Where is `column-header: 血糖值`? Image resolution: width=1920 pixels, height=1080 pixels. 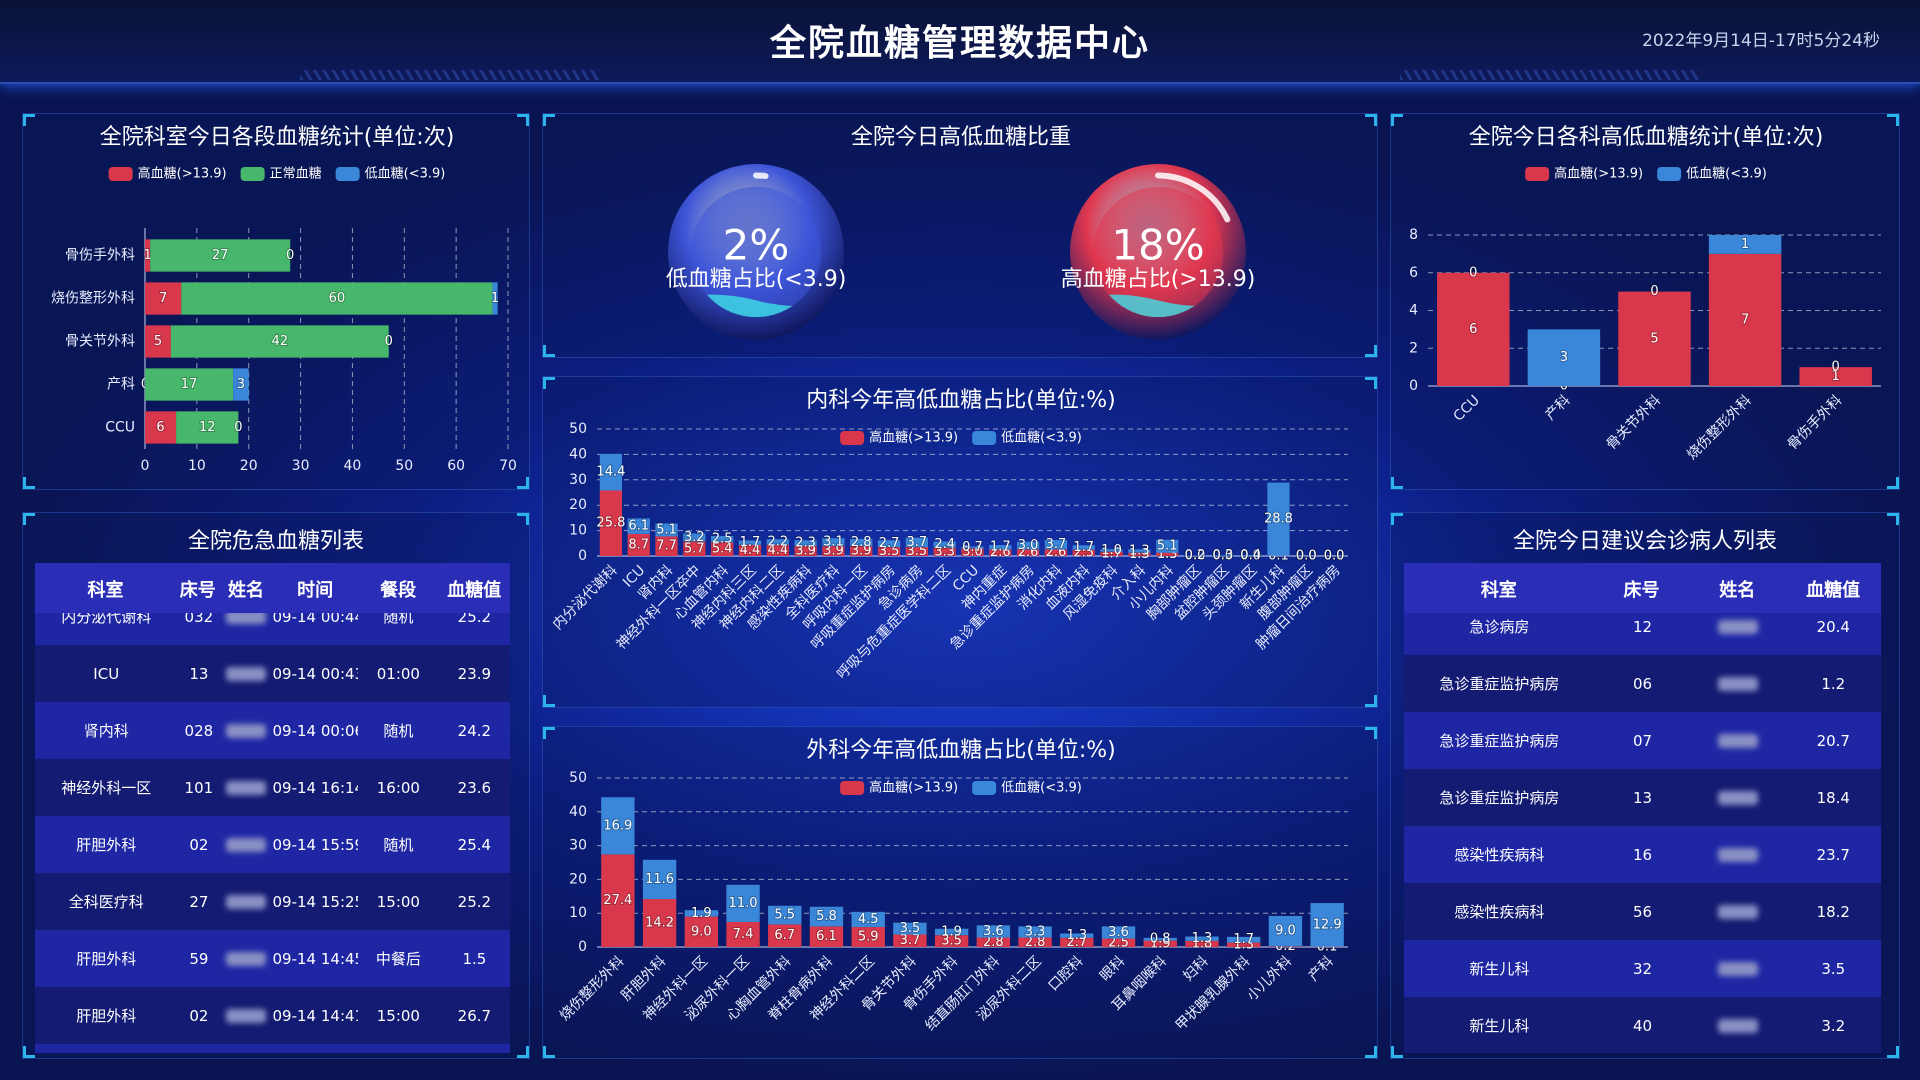 column-header: 血糖值 is located at coordinates (474, 589).